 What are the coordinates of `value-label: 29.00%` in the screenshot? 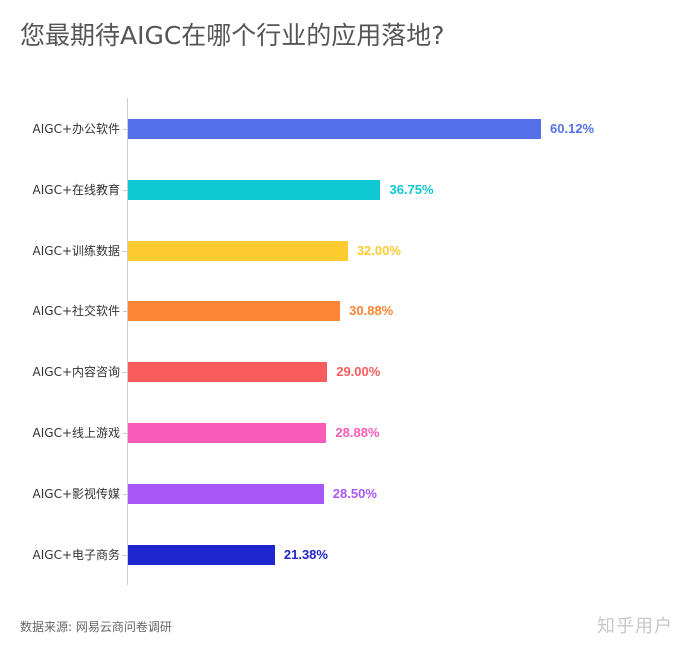 It's located at (358, 372).